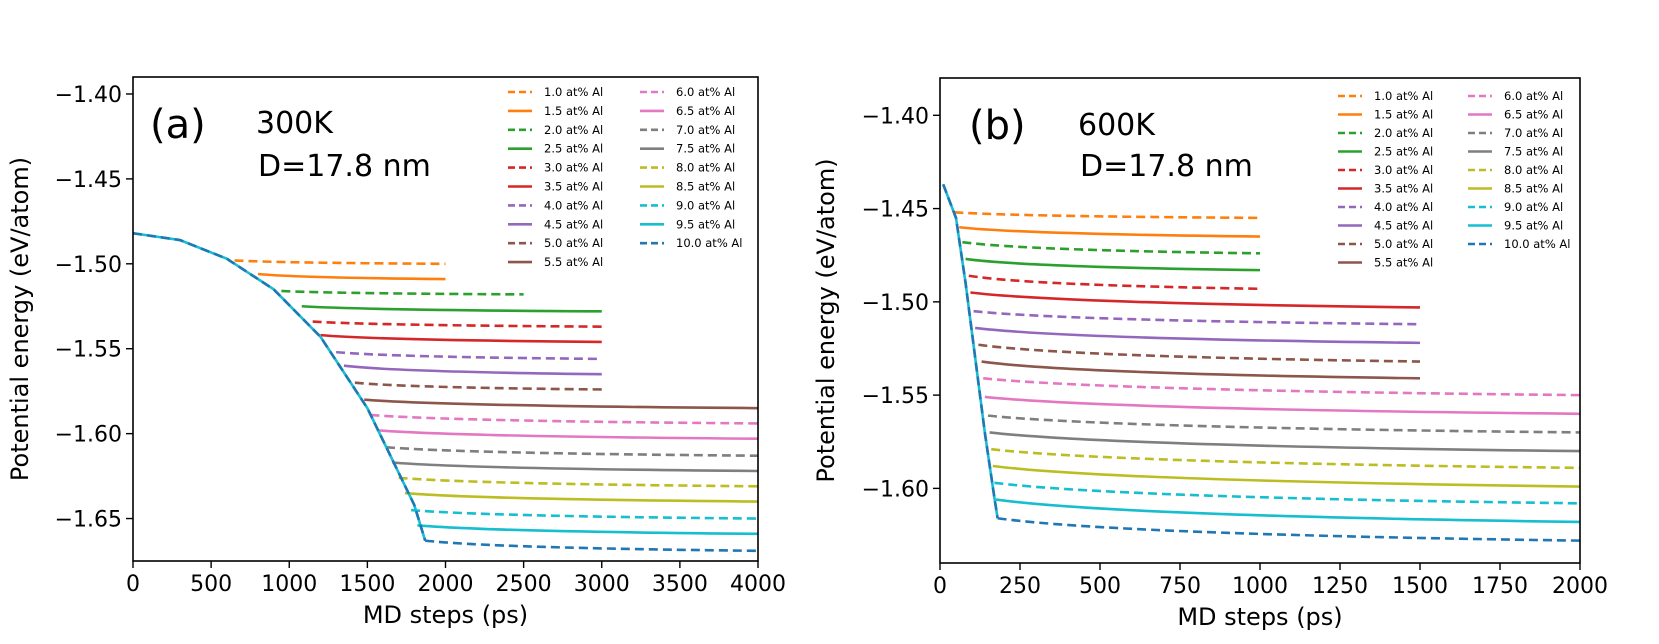 The height and width of the screenshot is (644, 1659). I want to click on x-tick-label: 0, so click(940, 586).